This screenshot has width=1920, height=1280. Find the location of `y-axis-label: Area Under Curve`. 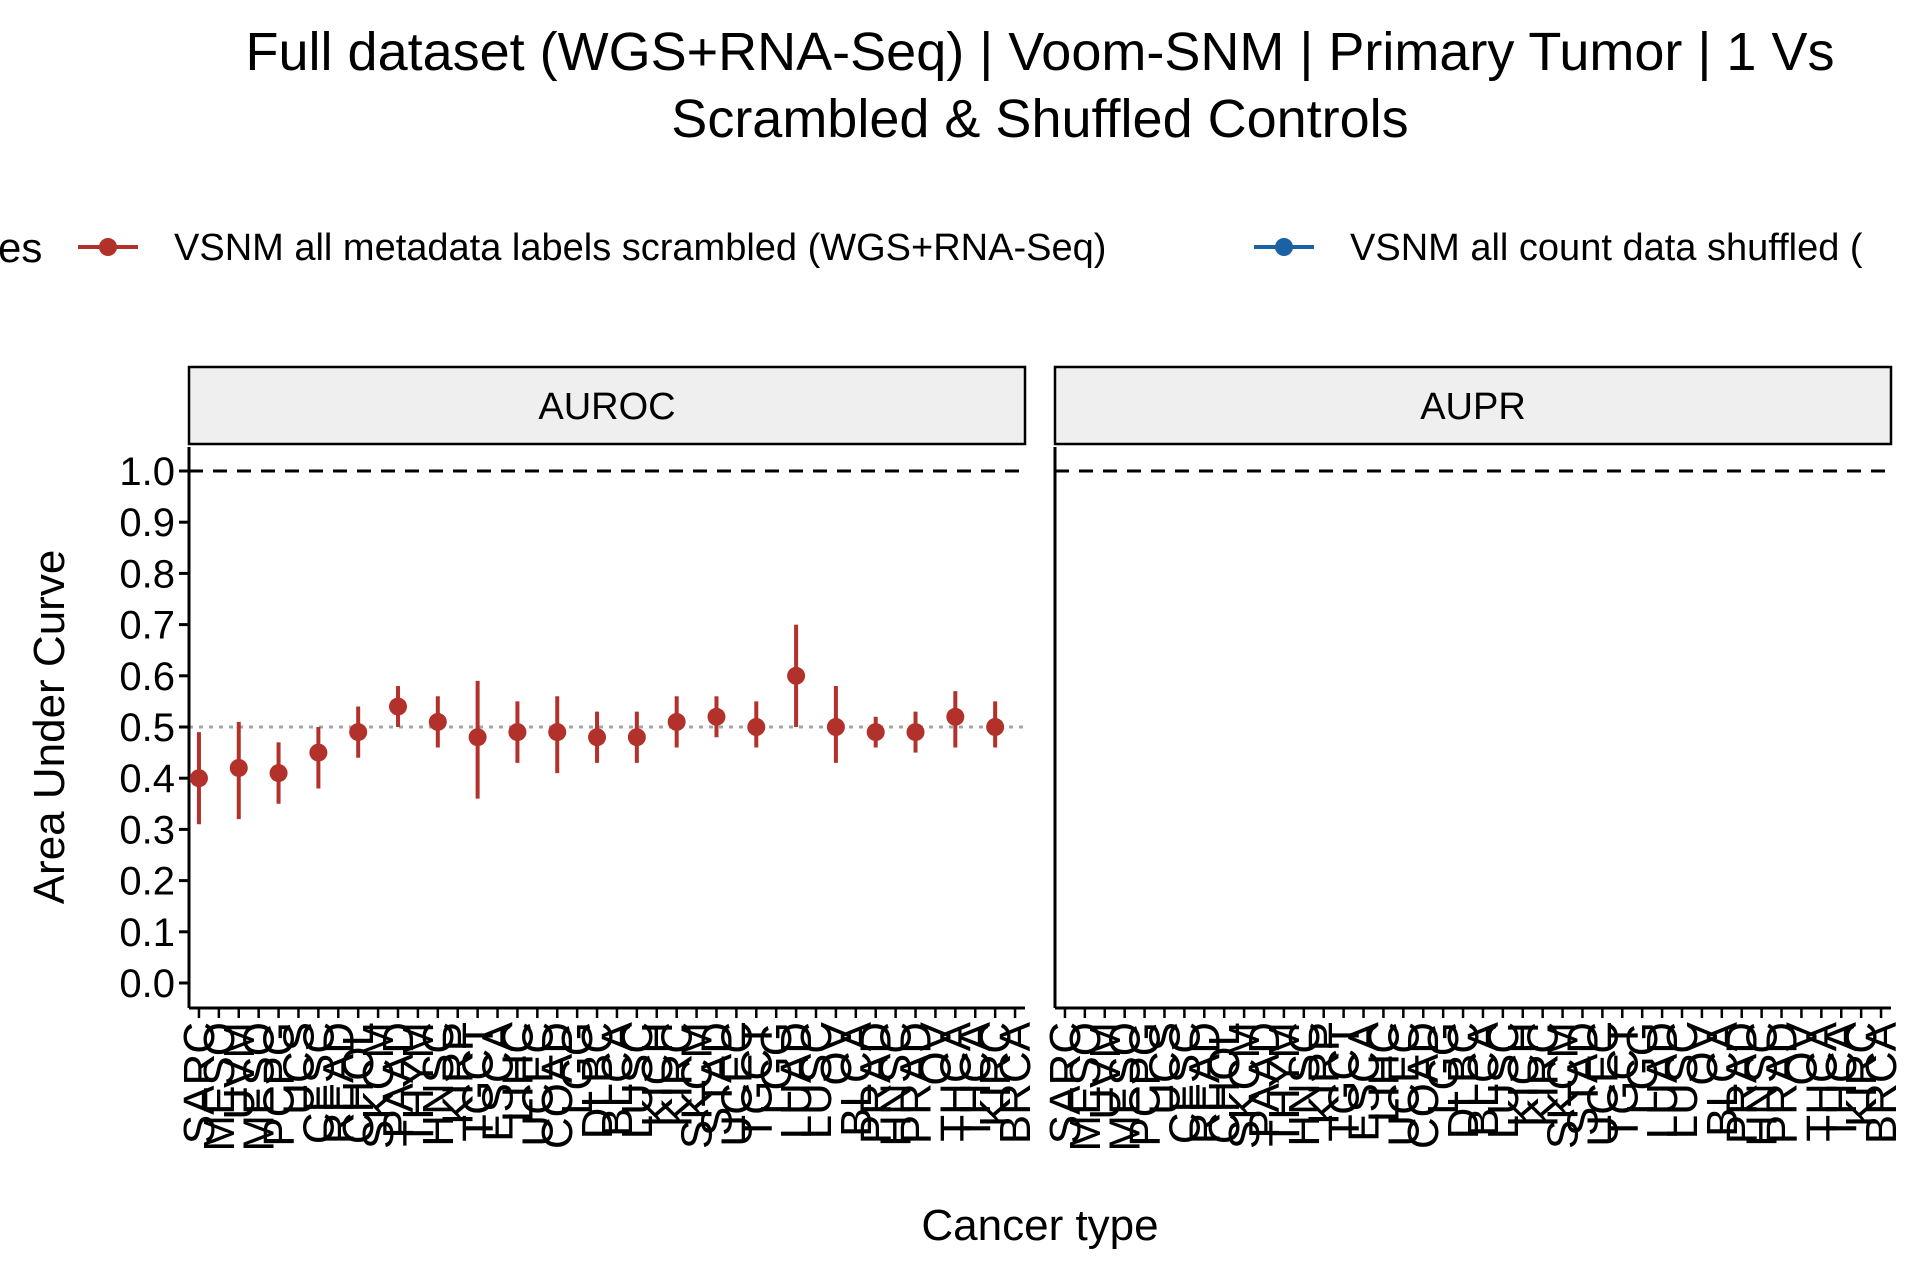

y-axis-label: Area Under Curve is located at coordinates (49, 727).